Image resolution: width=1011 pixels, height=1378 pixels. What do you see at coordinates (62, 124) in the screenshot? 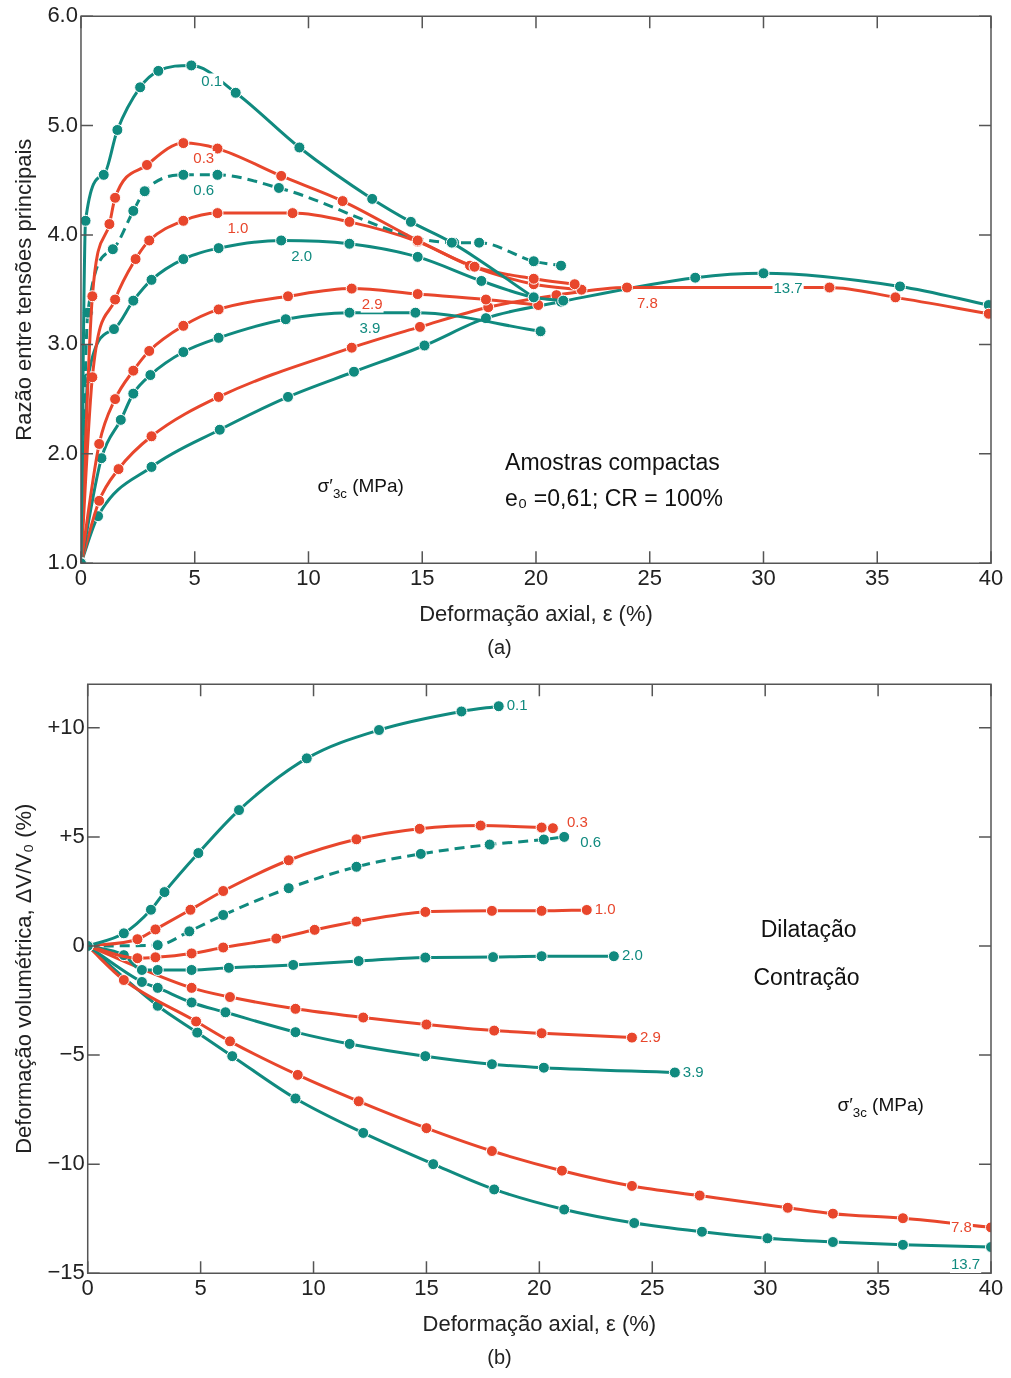
I see `y-tick-label: 5.0` at bounding box center [62, 124].